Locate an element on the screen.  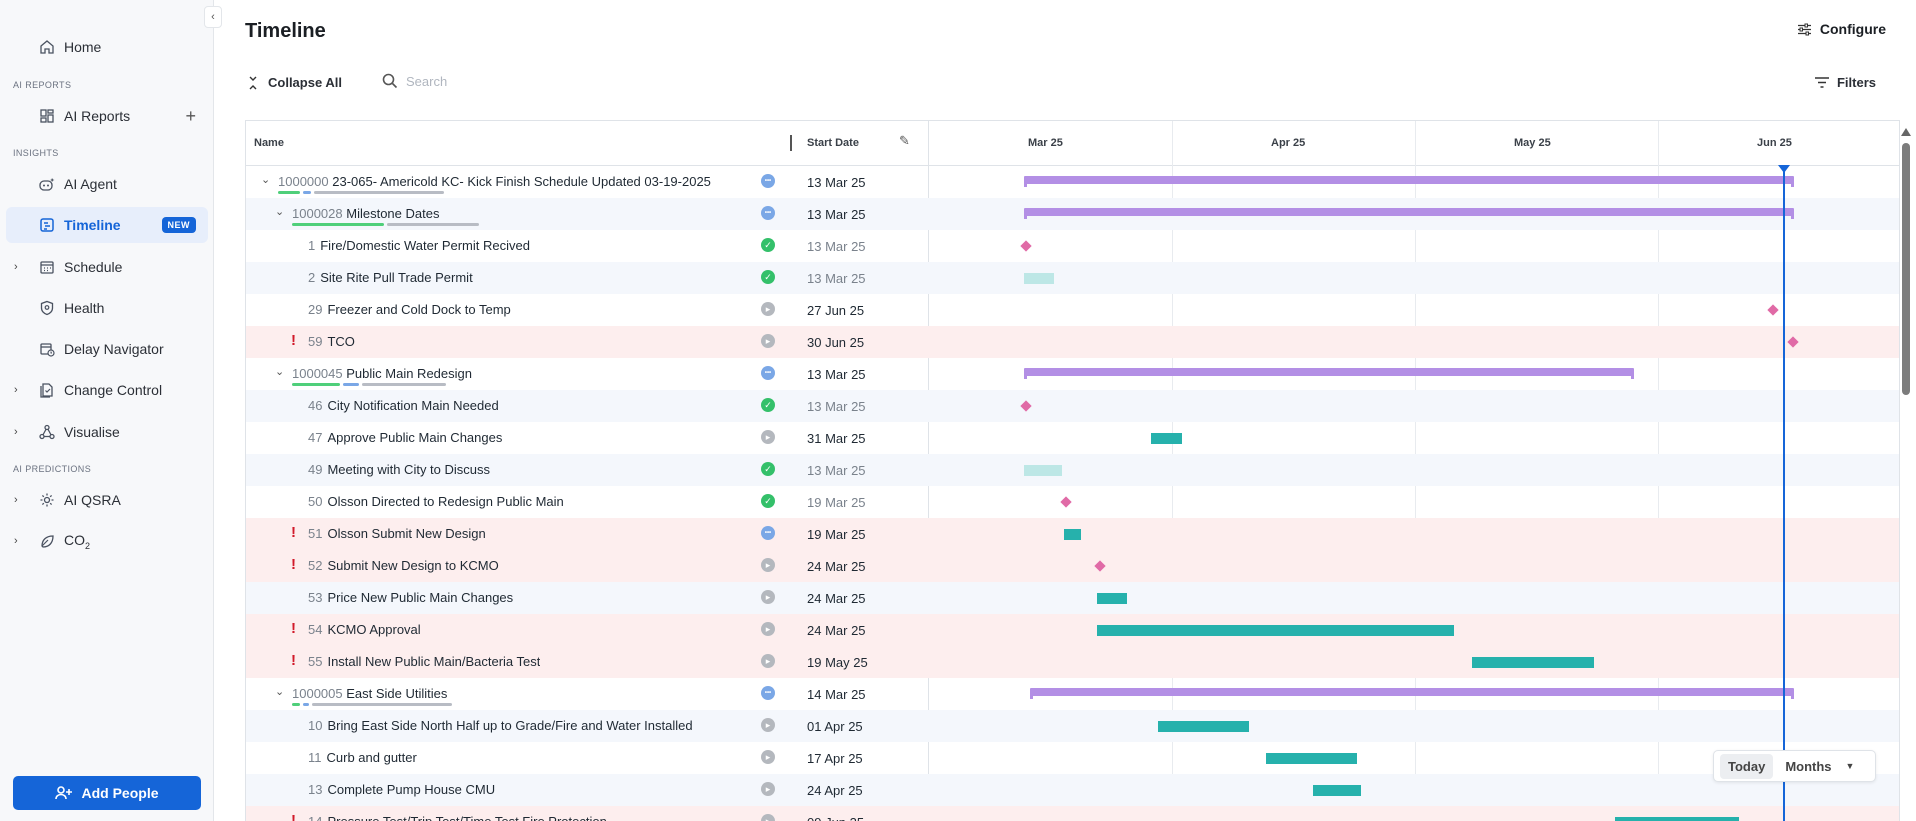
start-date: 24 Mar 25 is located at coordinates (836, 598).